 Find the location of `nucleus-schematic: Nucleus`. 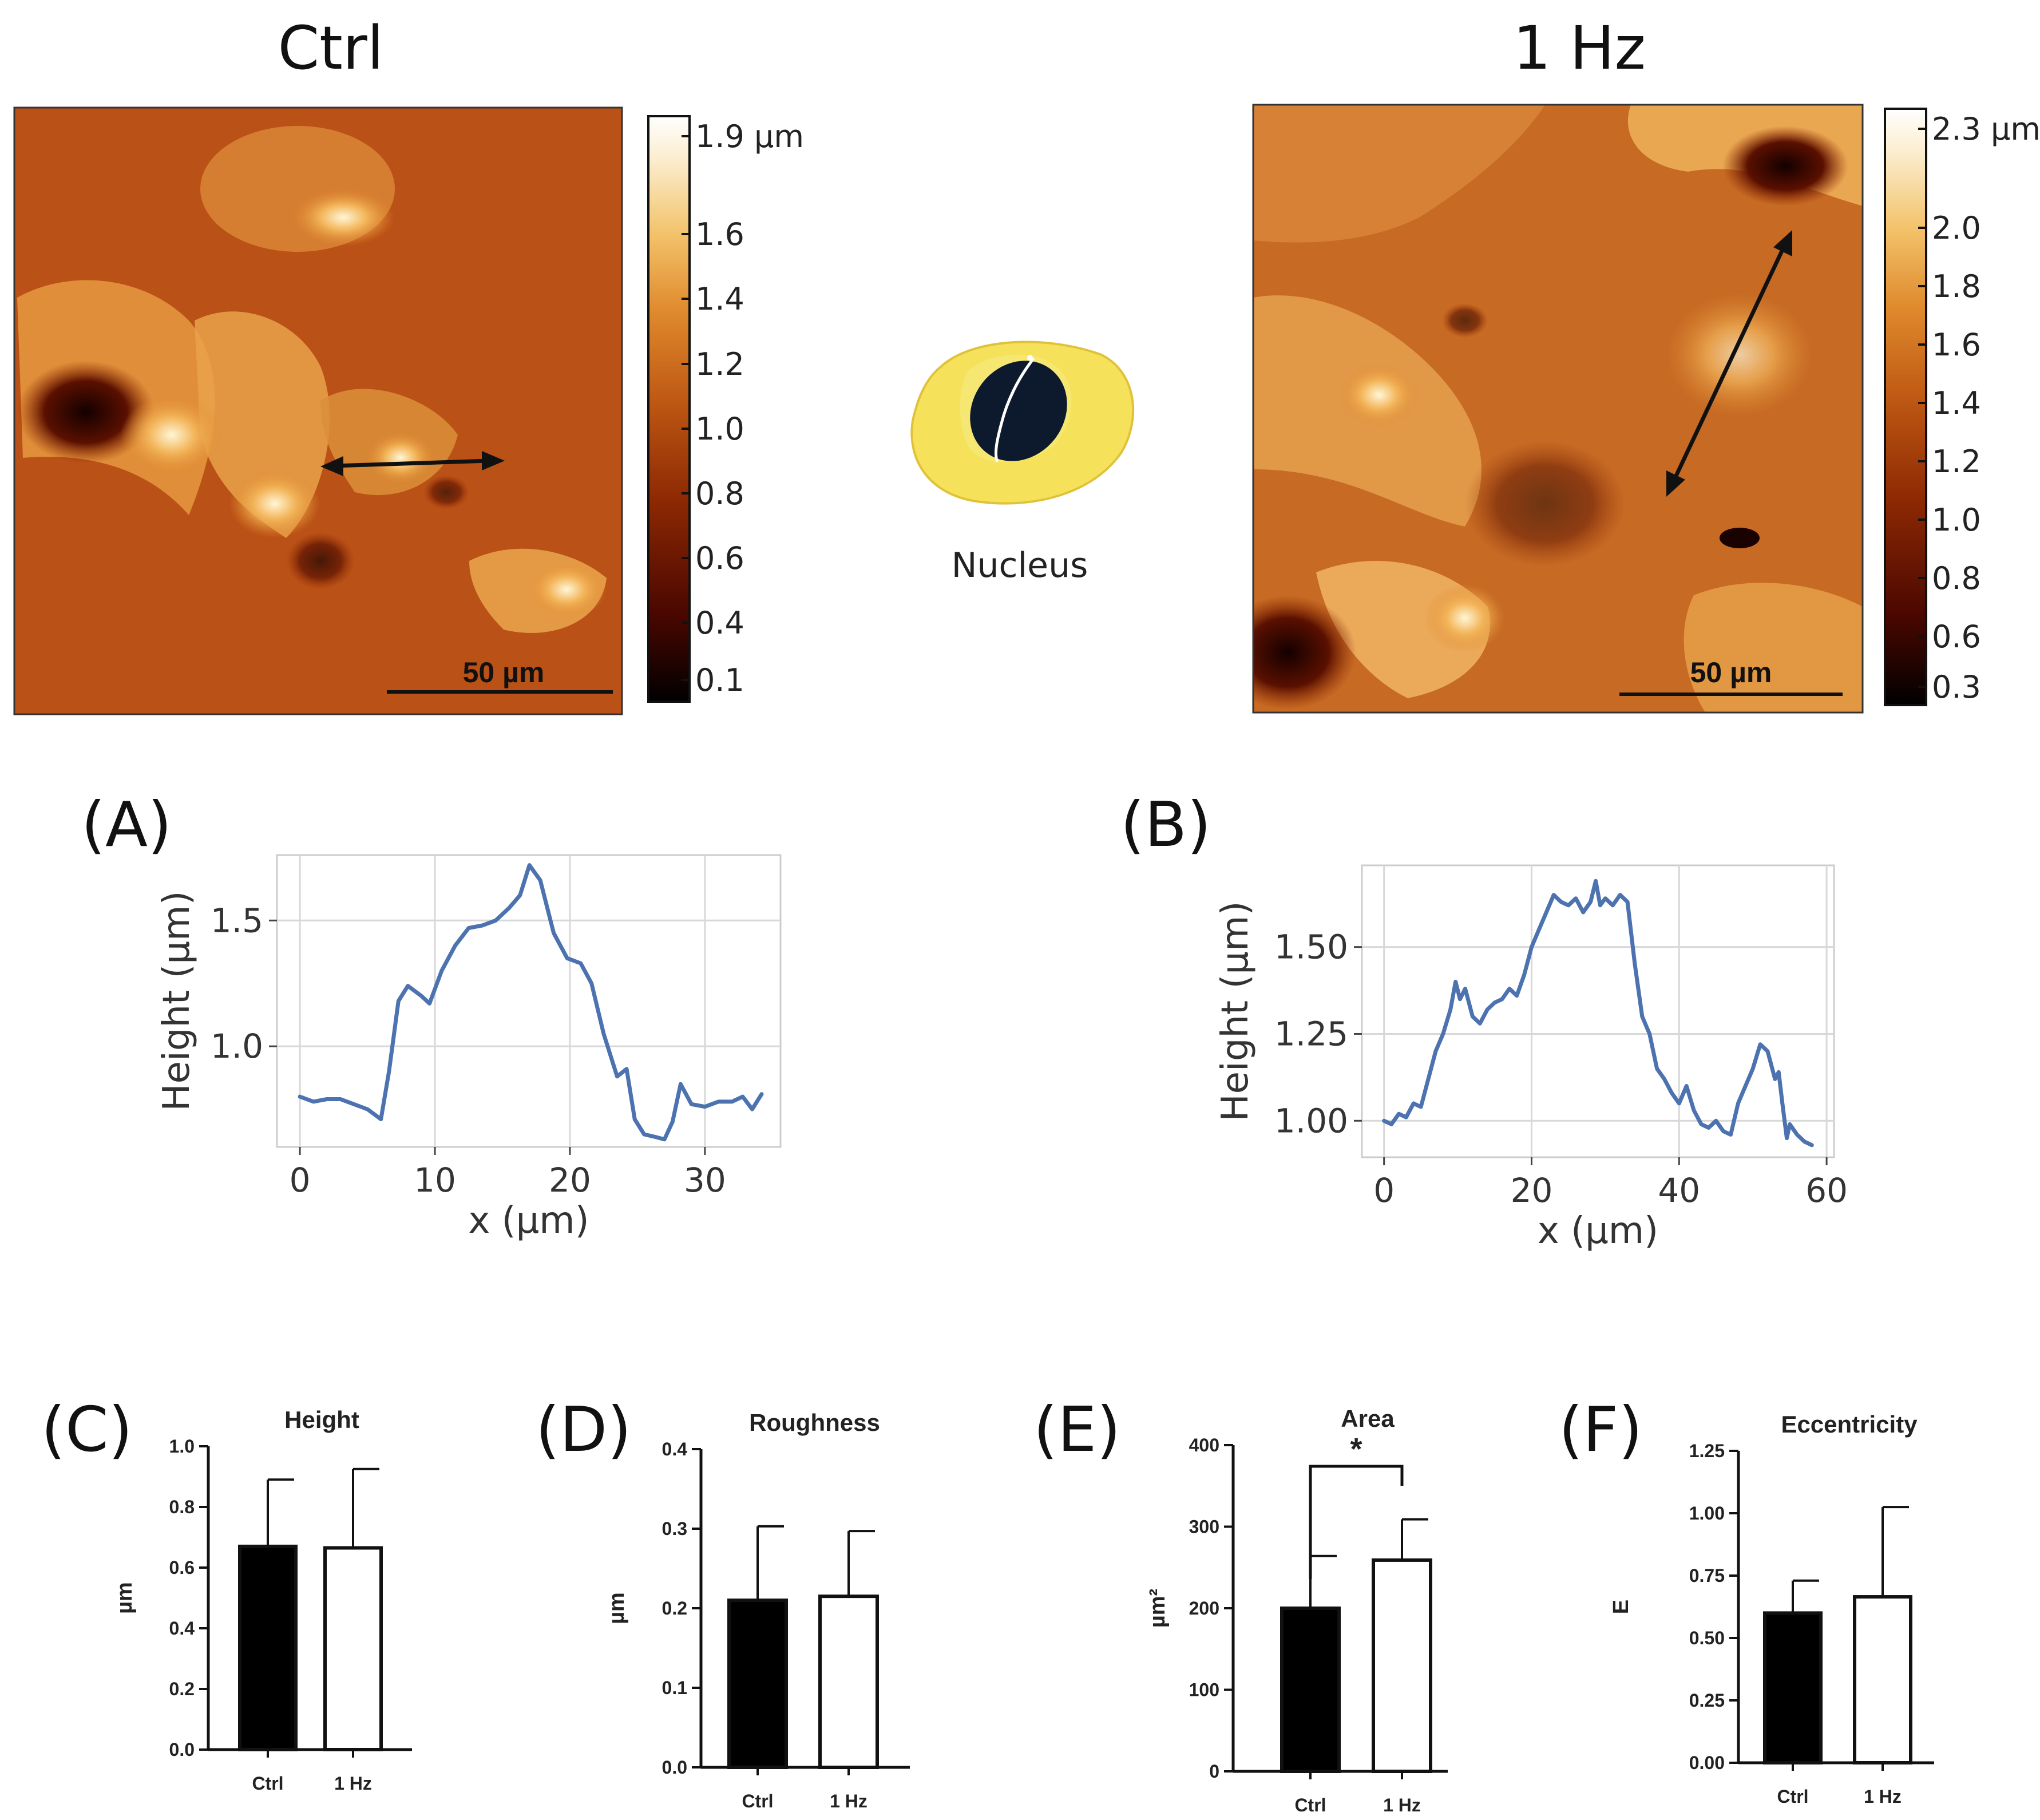

nucleus-schematic: Nucleus is located at coordinates (1022, 463).